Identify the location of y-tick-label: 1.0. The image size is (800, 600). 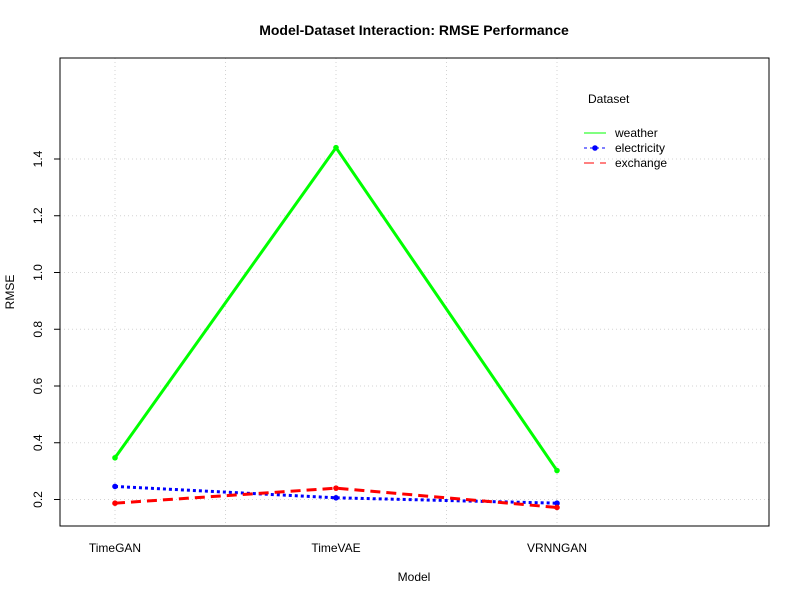
(38, 272).